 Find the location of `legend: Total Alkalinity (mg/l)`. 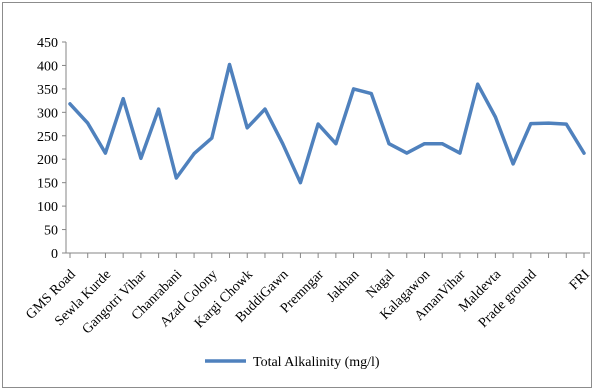

legend: Total Alkalinity (mg/l) is located at coordinates (292, 362).